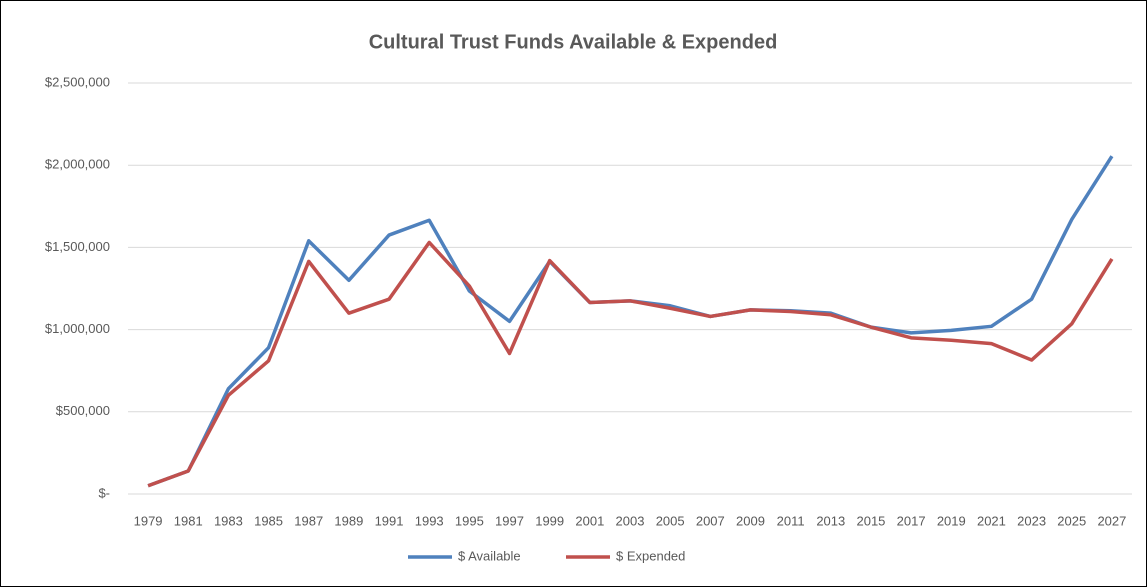 The image size is (1147, 587). What do you see at coordinates (228, 520) in the screenshot?
I see `x-tick-label: 1983` at bounding box center [228, 520].